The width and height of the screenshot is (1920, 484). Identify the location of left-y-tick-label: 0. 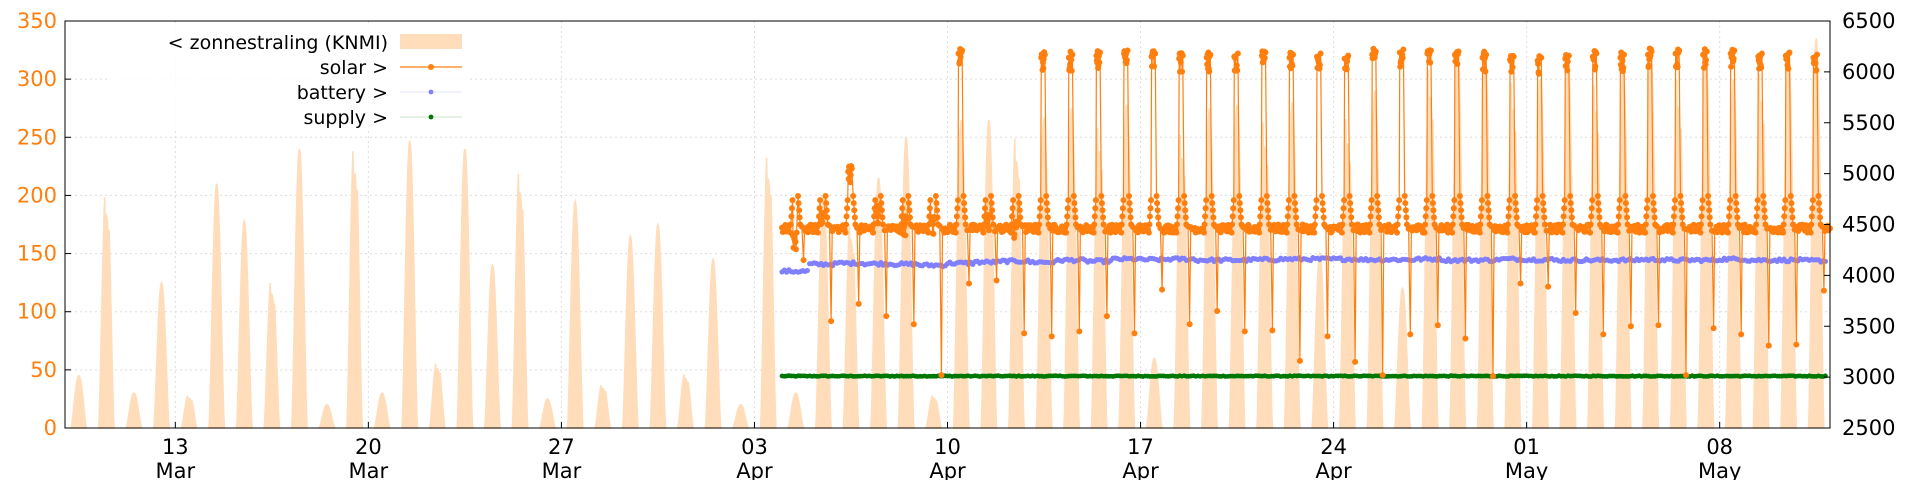
(50, 428).